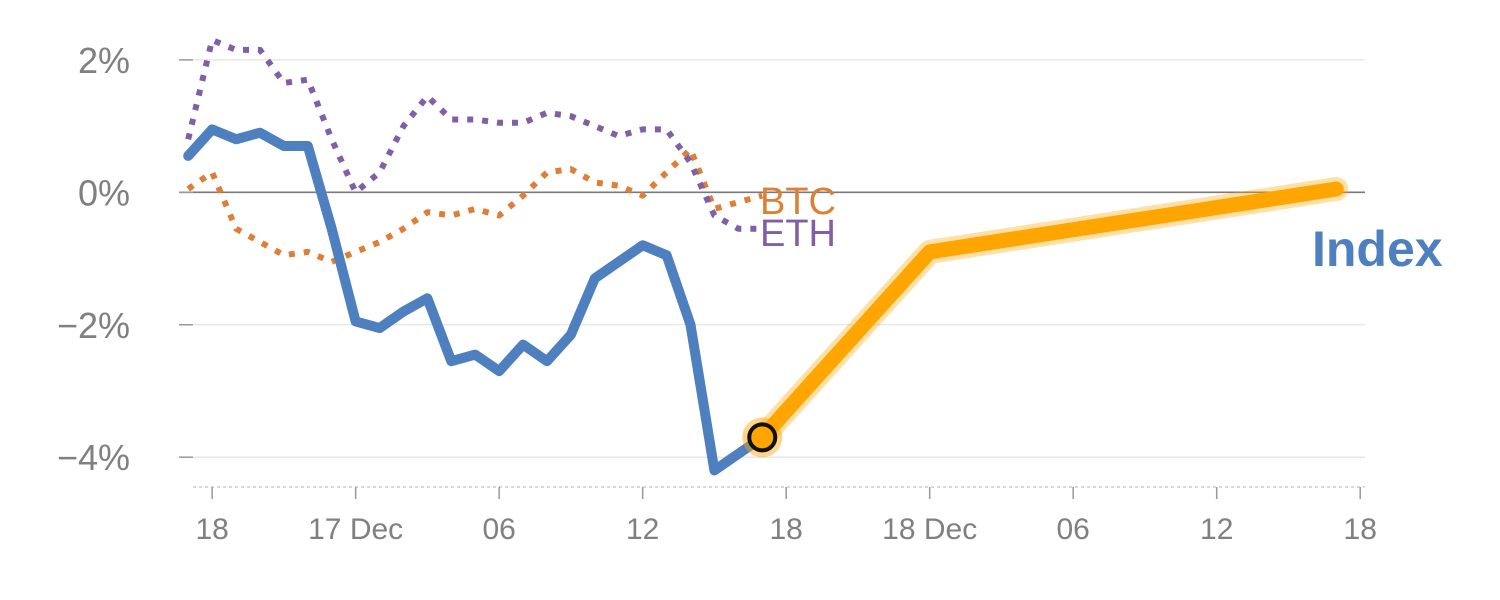 Image resolution: width=1500 pixels, height=600 pixels. What do you see at coordinates (1101, 229) in the screenshot?
I see `series-labels: BTC ETH Index` at bounding box center [1101, 229].